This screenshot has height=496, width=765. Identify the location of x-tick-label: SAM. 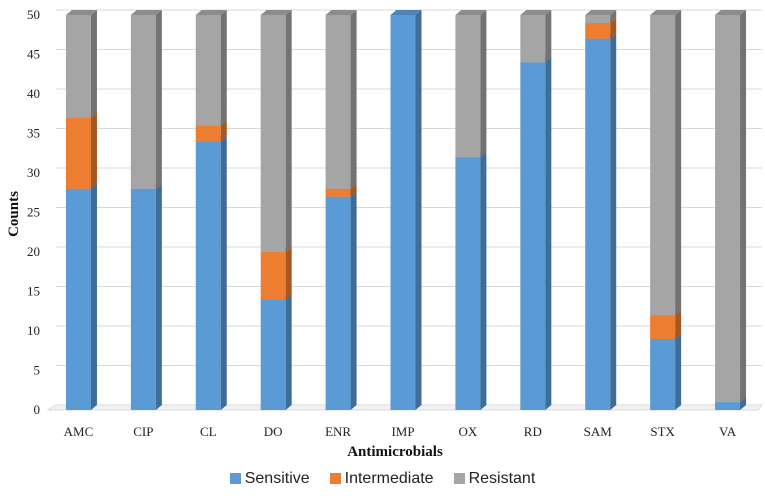
(598, 431).